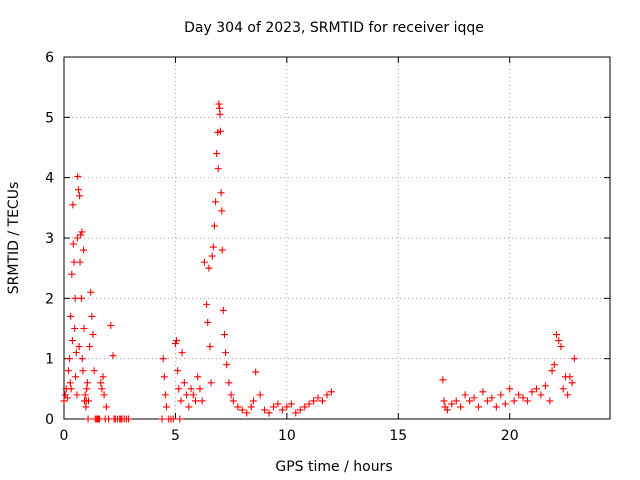  What do you see at coordinates (49, 420) in the screenshot?
I see `y-tick-label: 0` at bounding box center [49, 420].